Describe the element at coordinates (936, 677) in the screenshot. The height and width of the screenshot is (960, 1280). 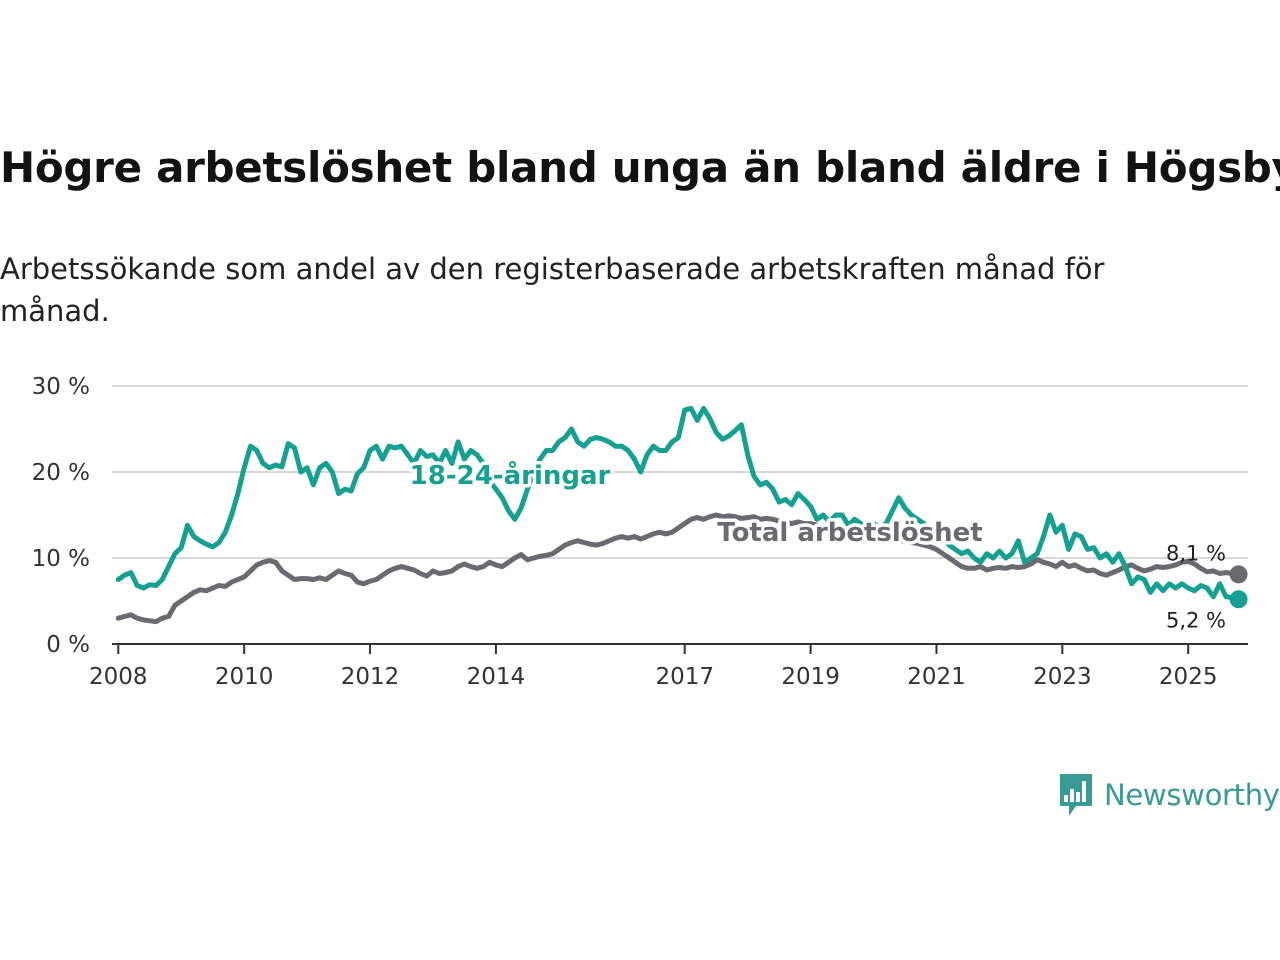
I see `x-tick-label: 2021` at that location.